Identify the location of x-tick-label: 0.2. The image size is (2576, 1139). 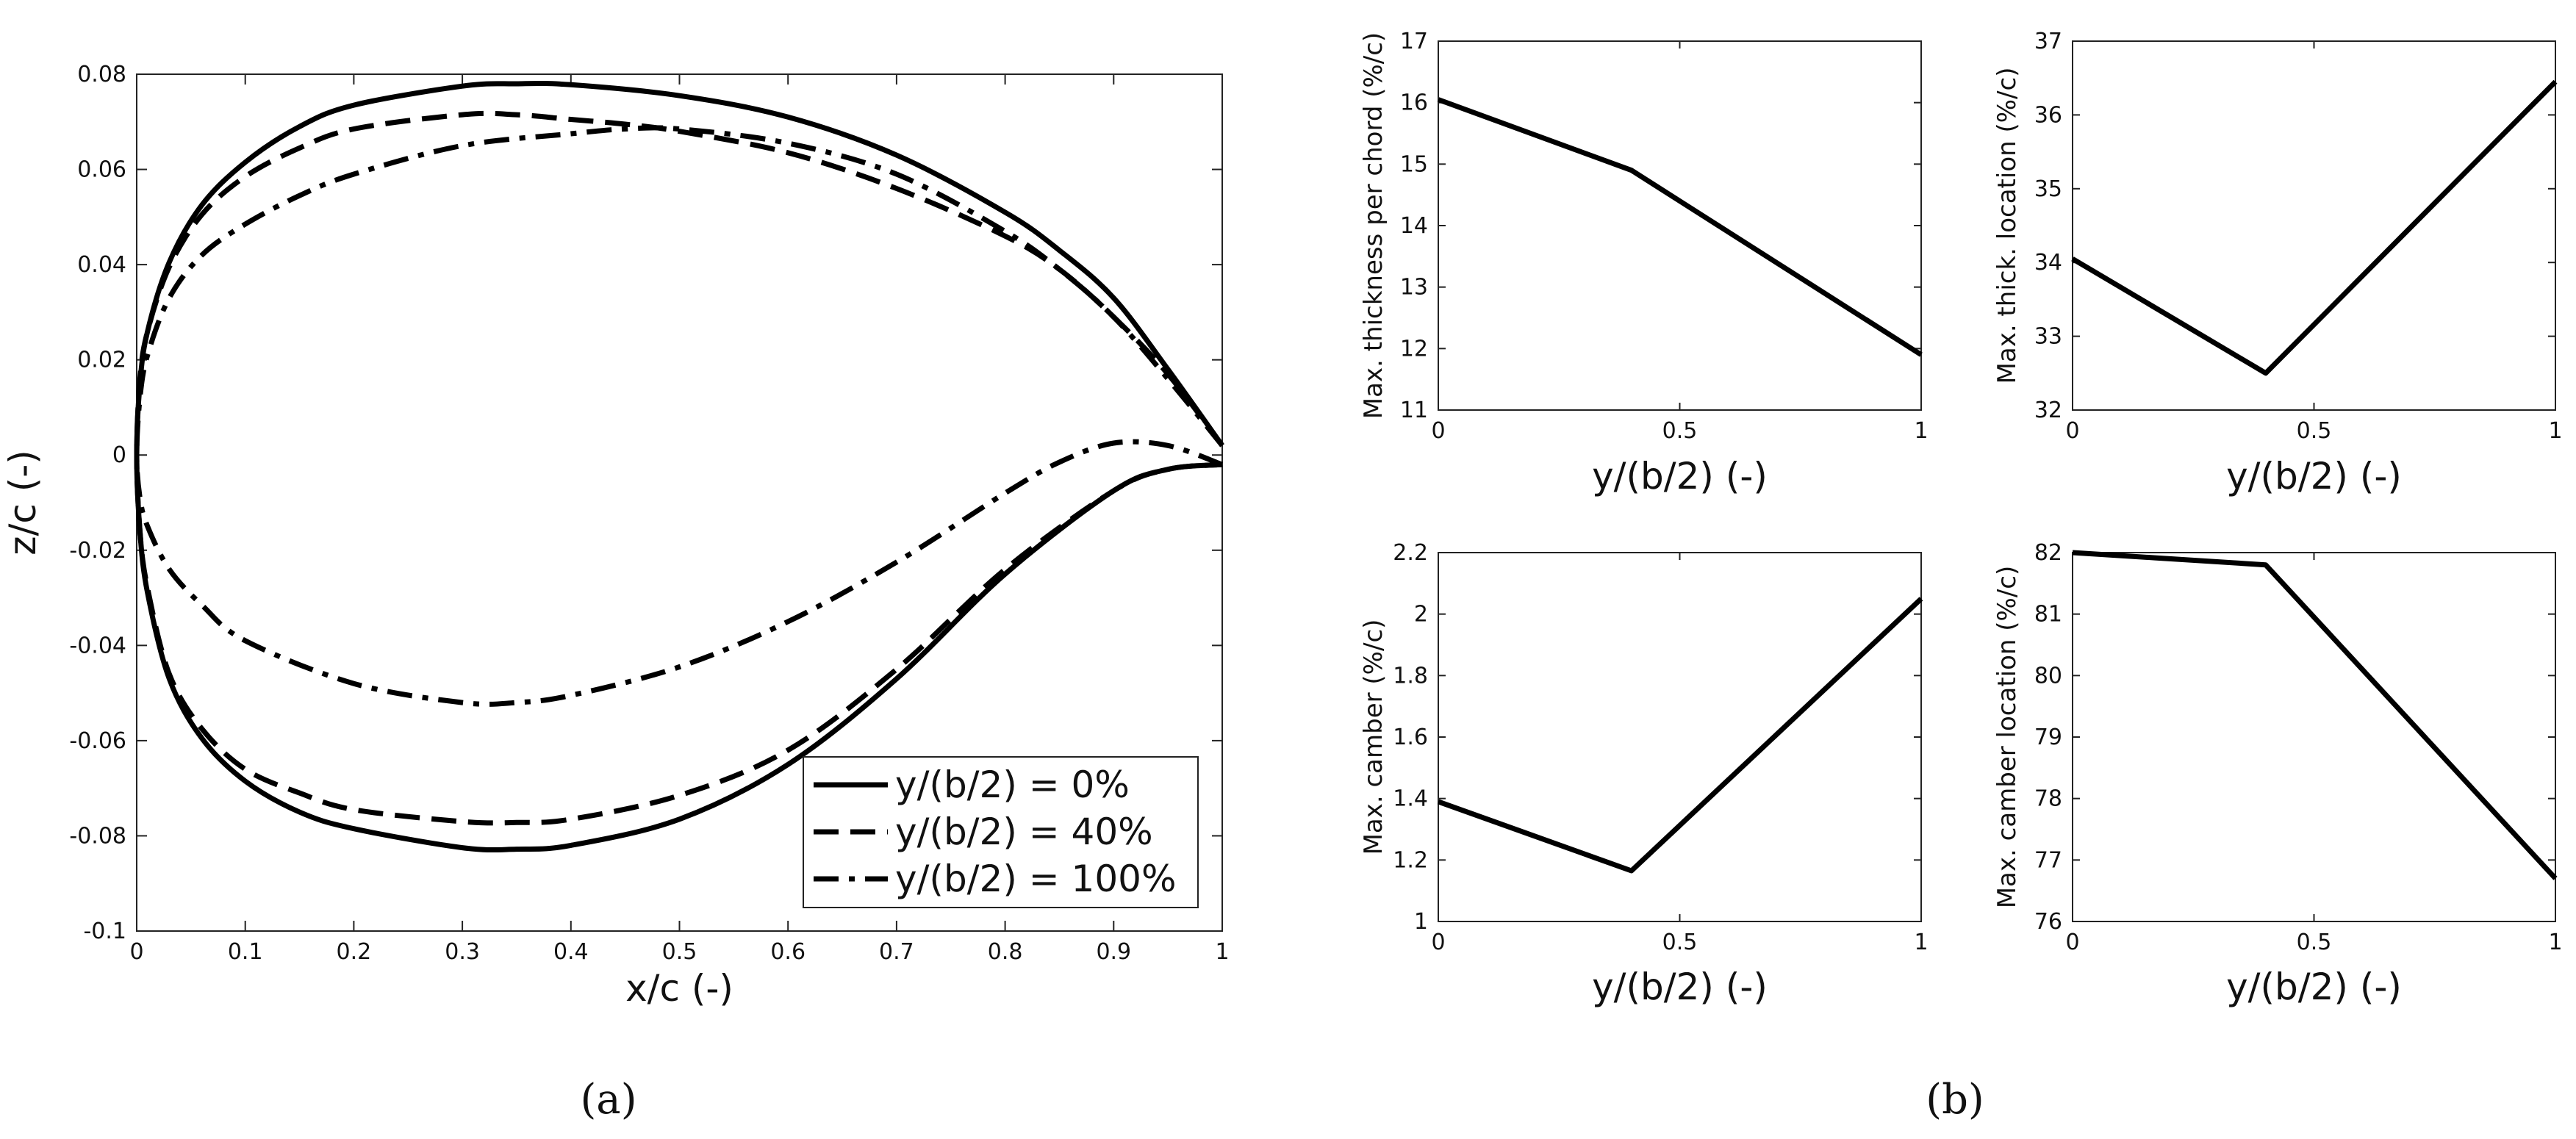
(354, 952).